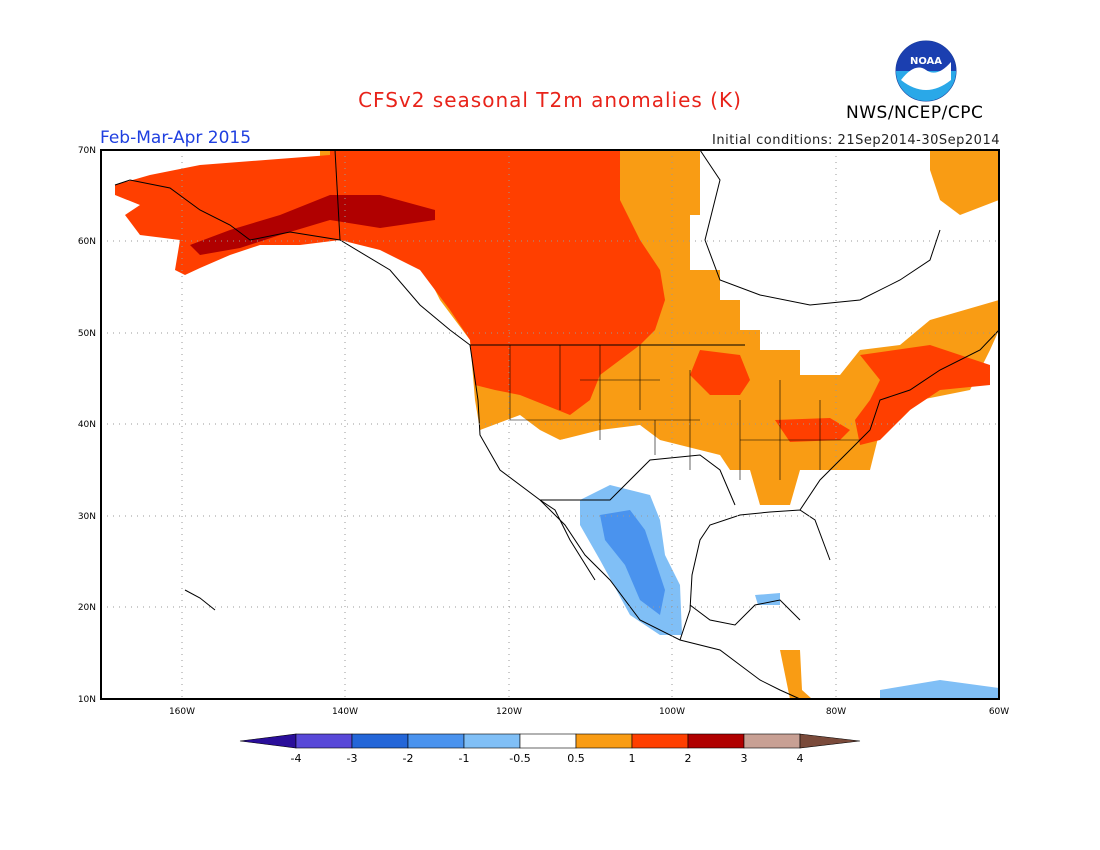 This screenshot has width=1100, height=850. What do you see at coordinates (590, 440) in the screenshot?
I see `anomaly-gap-greatbasin` at bounding box center [590, 440].